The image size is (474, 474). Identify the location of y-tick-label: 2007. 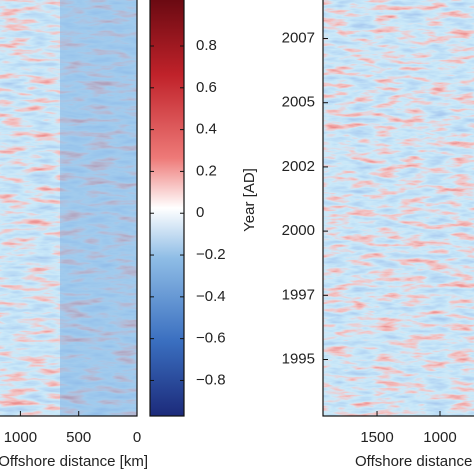
(298, 37).